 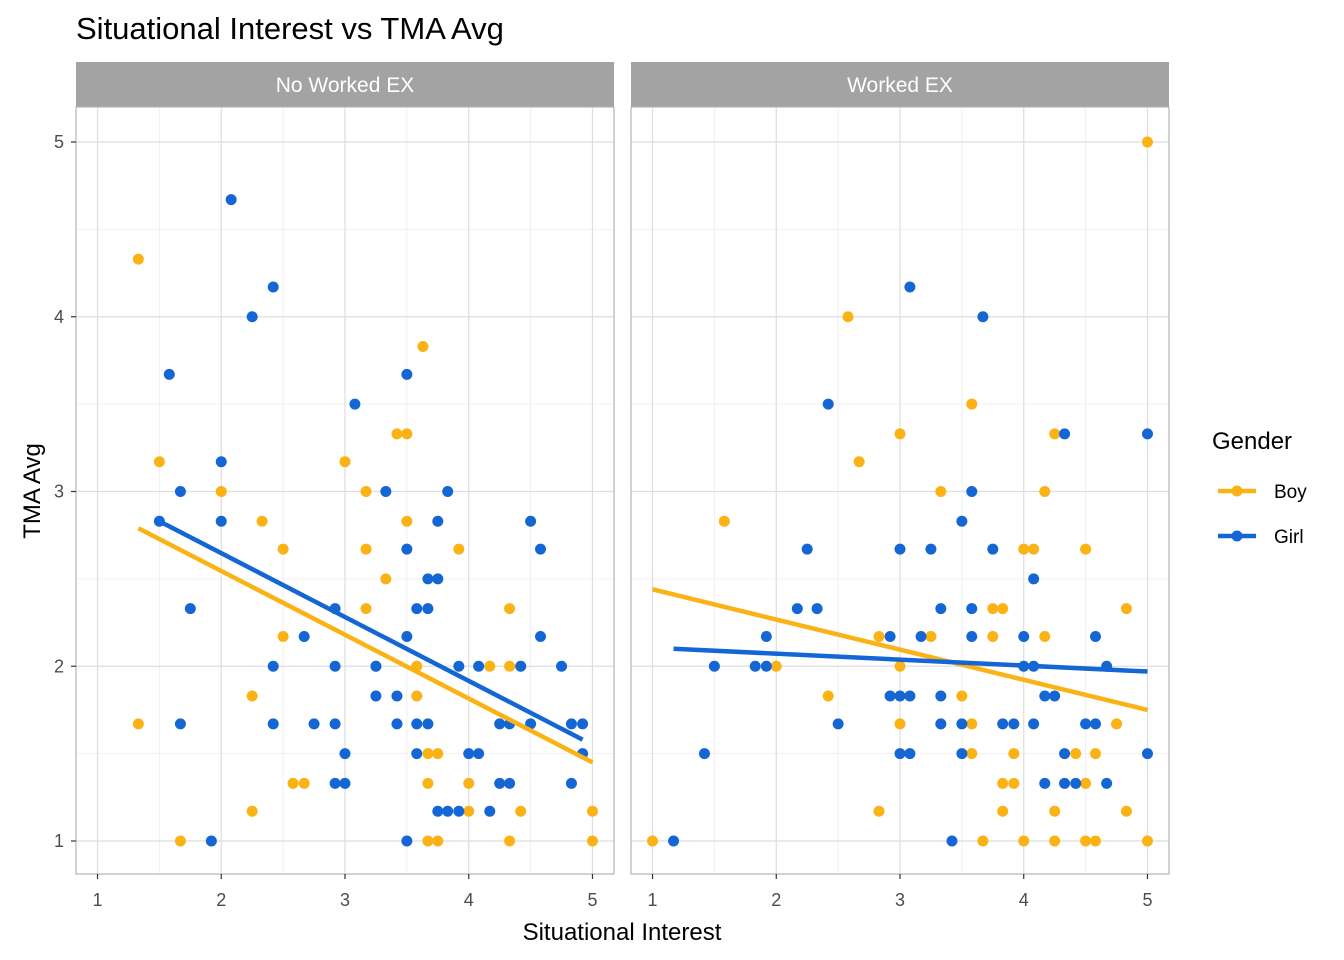 I want to click on fit-line-girl, so click(x=371, y=630).